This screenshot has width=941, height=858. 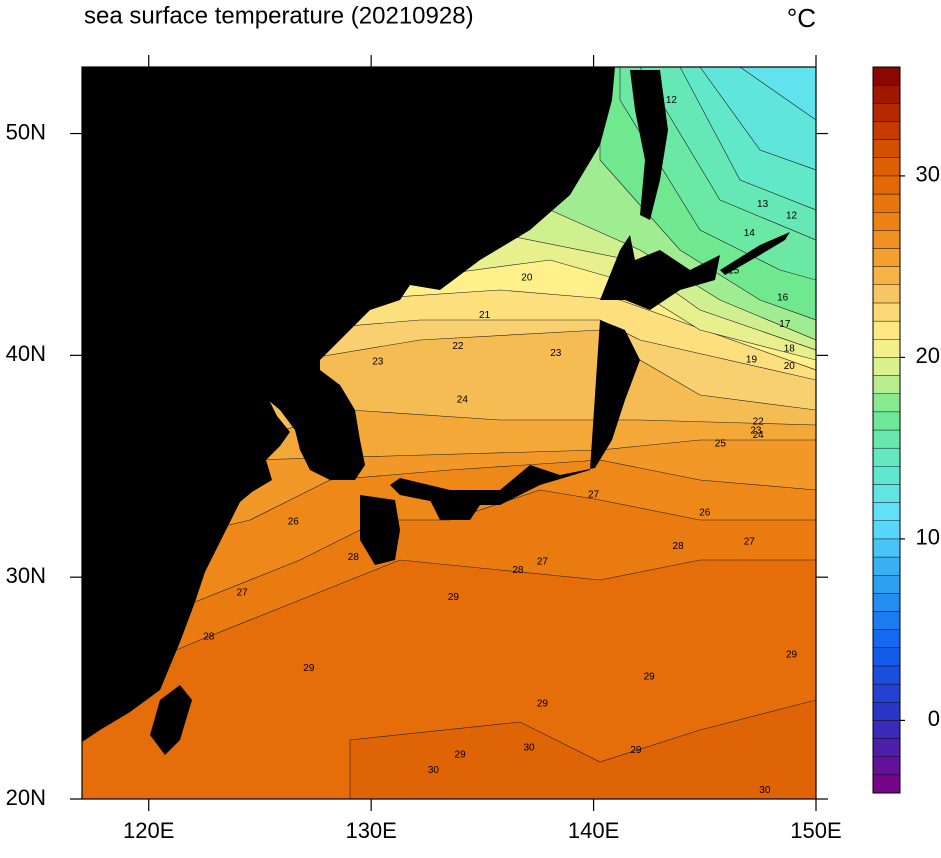 What do you see at coordinates (801, 18) in the screenshot?
I see `unit-label: °C` at bounding box center [801, 18].